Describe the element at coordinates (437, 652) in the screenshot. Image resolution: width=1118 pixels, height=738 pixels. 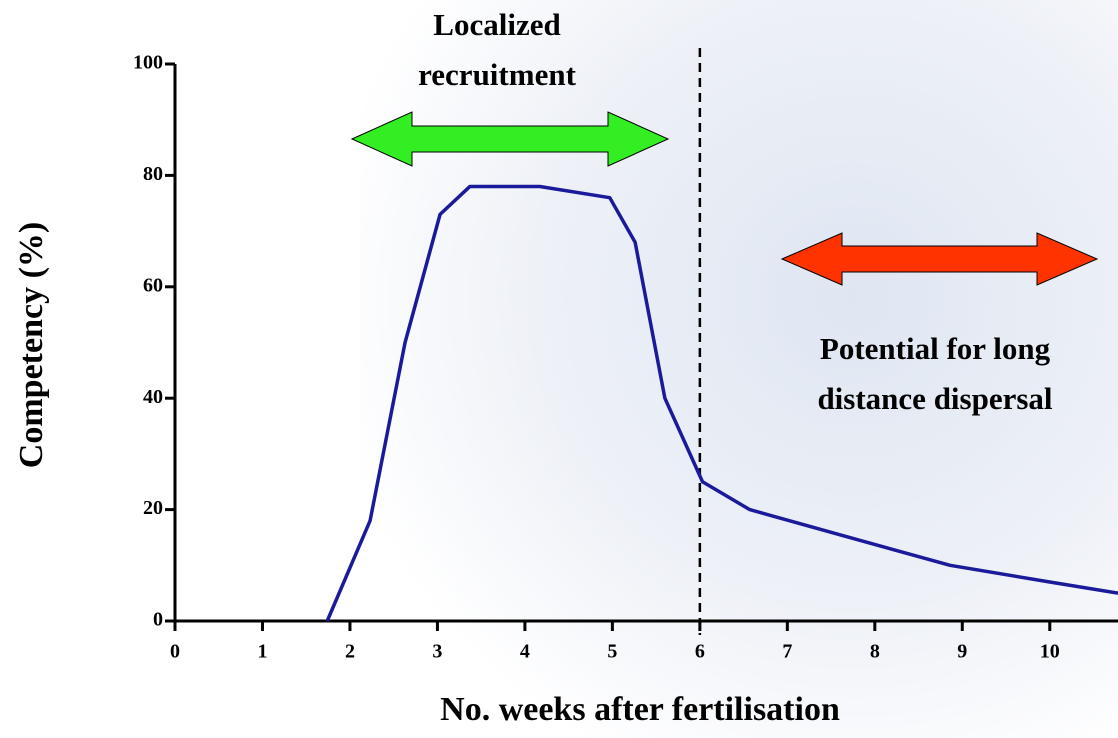
I see `x-tick-label: 3` at that location.